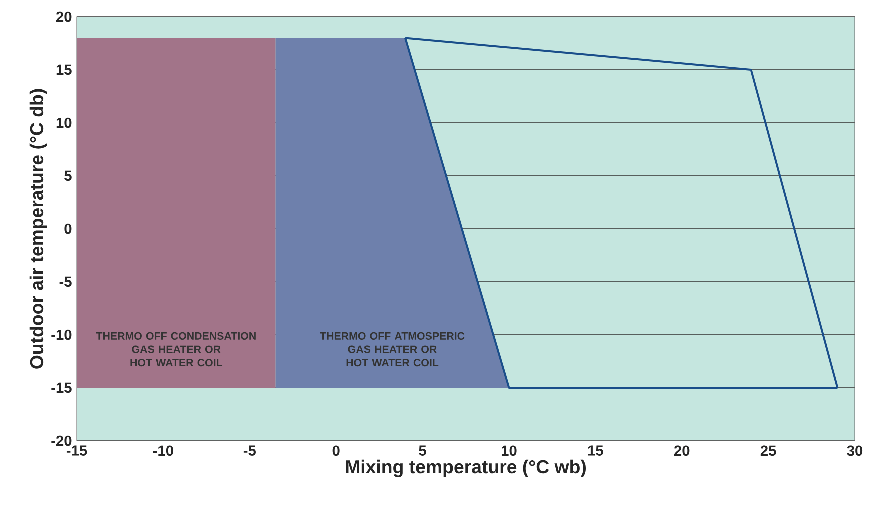 The height and width of the screenshot is (511, 873). Describe the element at coordinates (62, 335) in the screenshot. I see `y-tick-label: -10` at that location.